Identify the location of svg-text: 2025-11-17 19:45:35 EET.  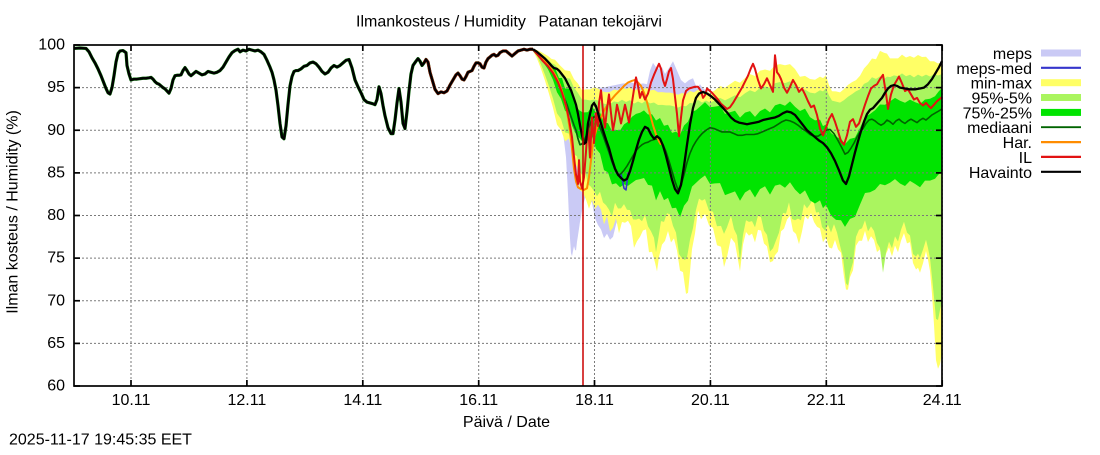
(100, 440).